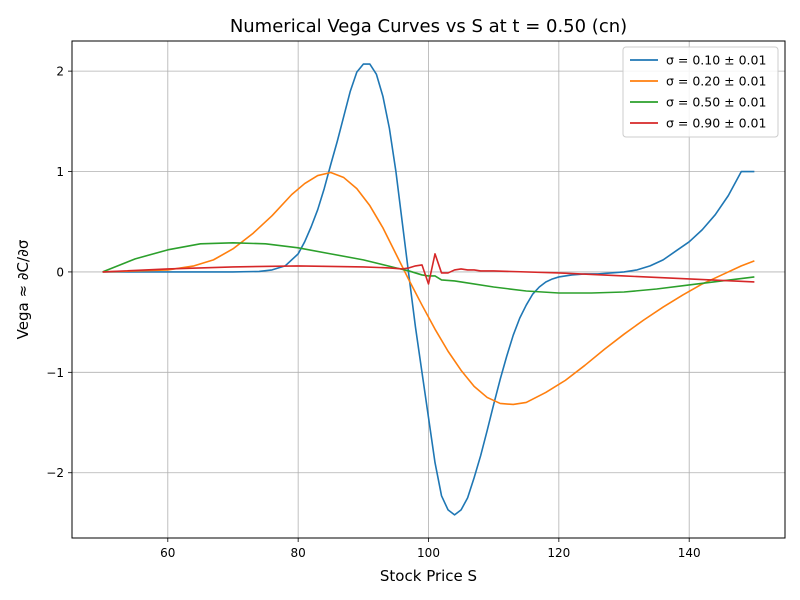 This screenshot has width=800, height=600. Describe the element at coordinates (716, 102) in the screenshot. I see `legend-label-3: σ = 0.50 ± 0.01` at that location.